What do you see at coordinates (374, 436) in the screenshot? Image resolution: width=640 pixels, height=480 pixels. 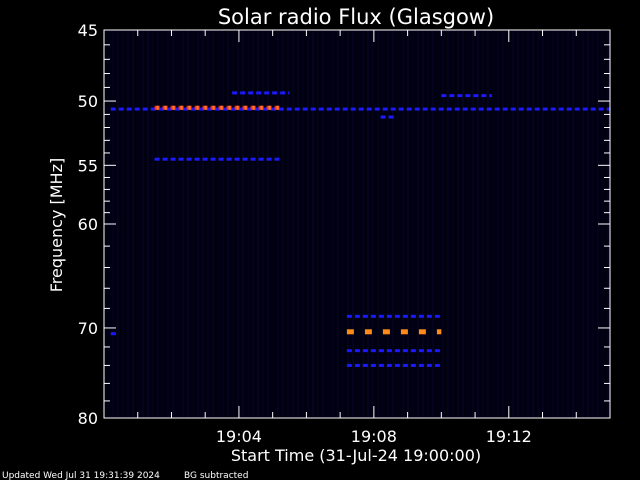 I see `x-tick-label: 19:08` at bounding box center [374, 436].